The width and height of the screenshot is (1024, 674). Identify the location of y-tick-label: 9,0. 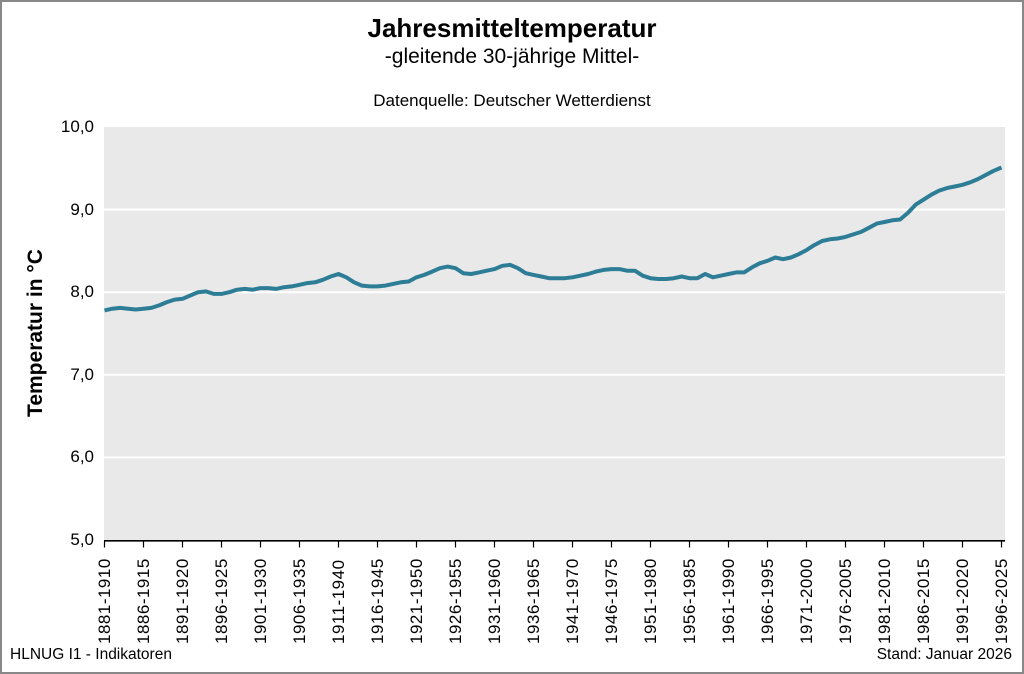
(82, 209).